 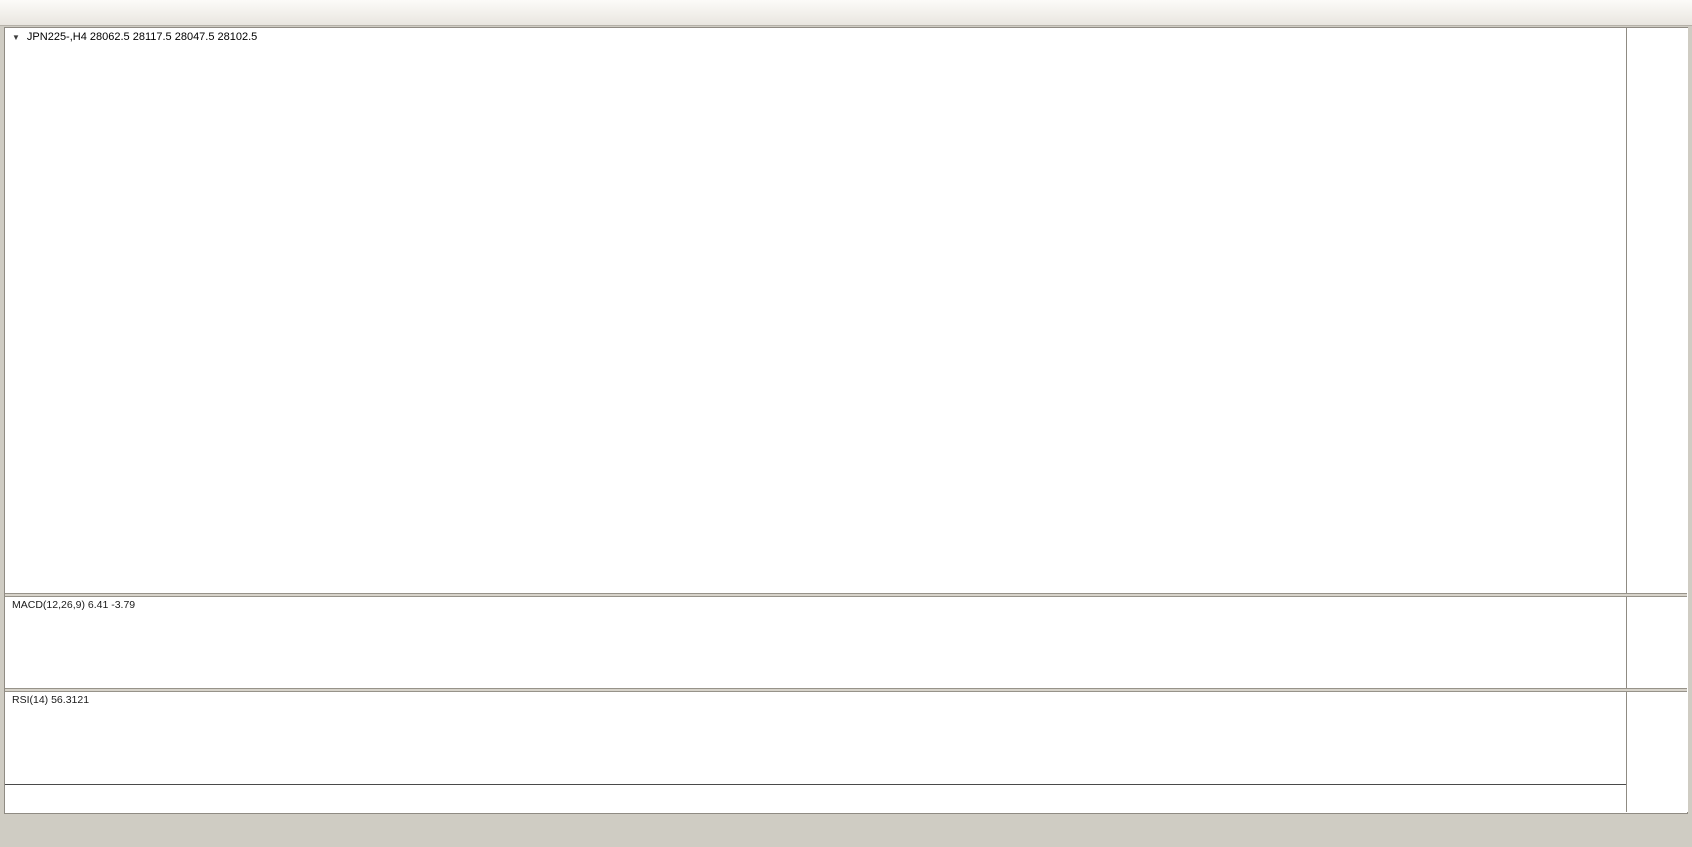 What do you see at coordinates (846, 13) in the screenshot?
I see `toolbar` at bounding box center [846, 13].